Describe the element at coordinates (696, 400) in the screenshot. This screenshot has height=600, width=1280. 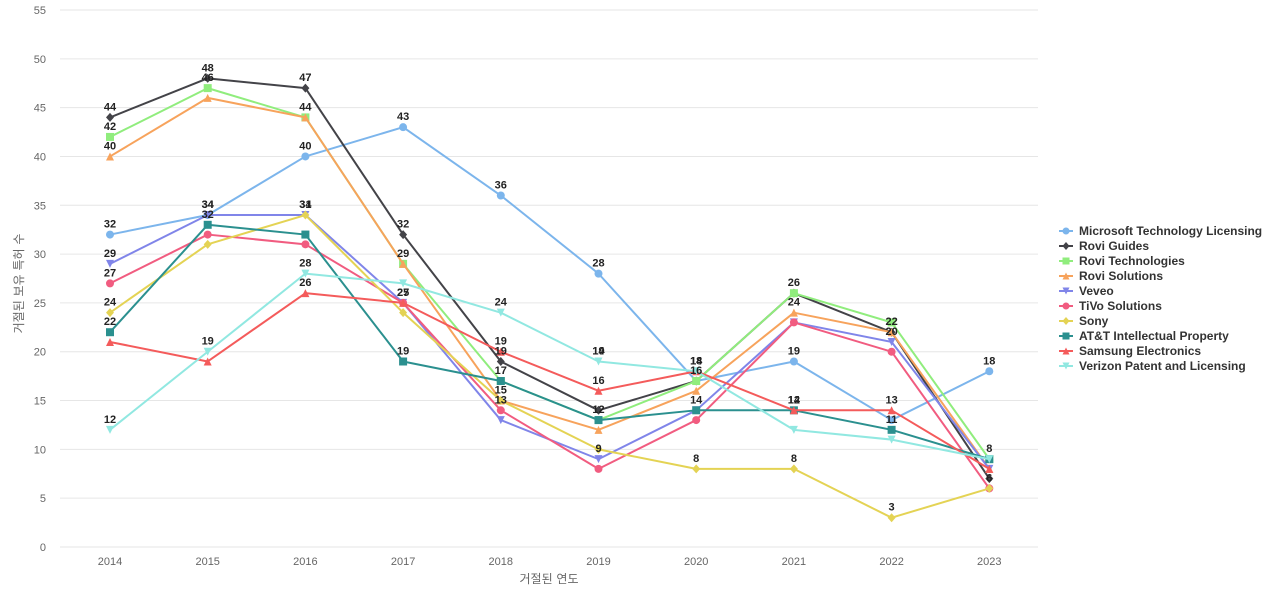
I see `data-label: 14` at that location.